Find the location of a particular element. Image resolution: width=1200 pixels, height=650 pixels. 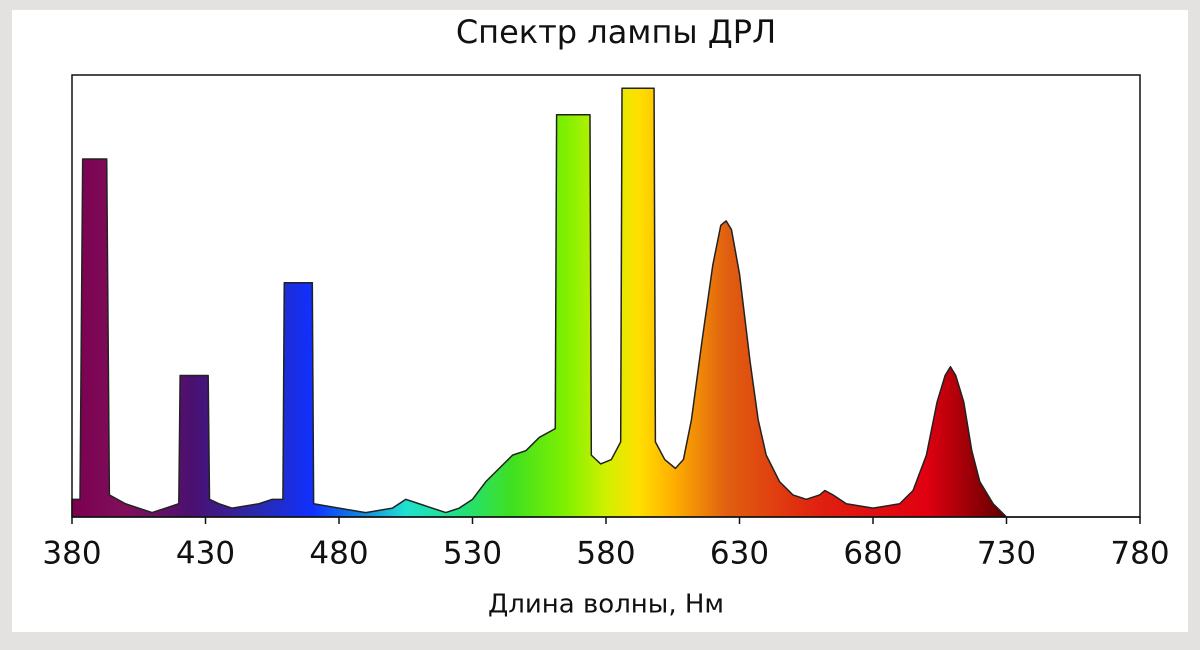

x-tick-label: 630 is located at coordinates (739, 554).